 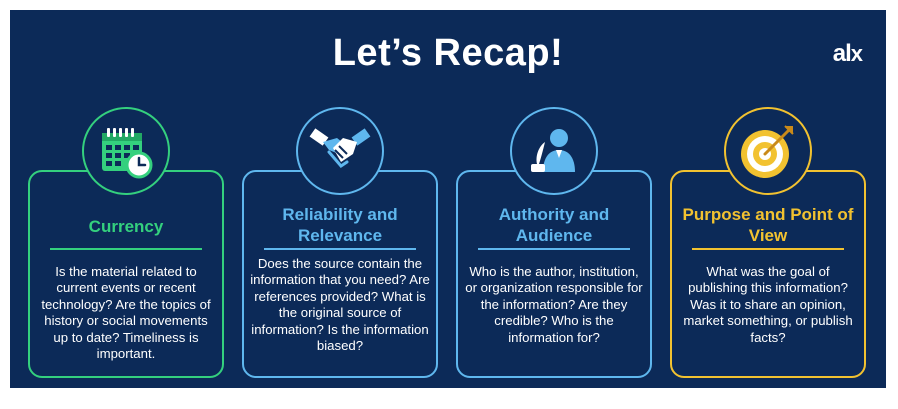 I want to click on calendar-clock-icon, so click(x=126, y=151).